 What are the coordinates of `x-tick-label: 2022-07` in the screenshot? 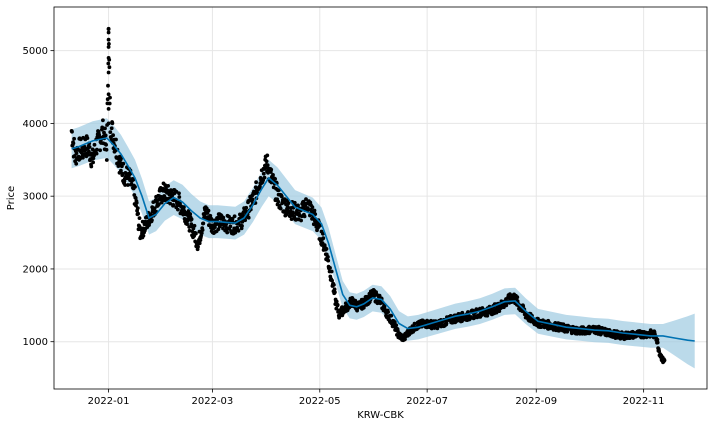 It's located at (427, 401).